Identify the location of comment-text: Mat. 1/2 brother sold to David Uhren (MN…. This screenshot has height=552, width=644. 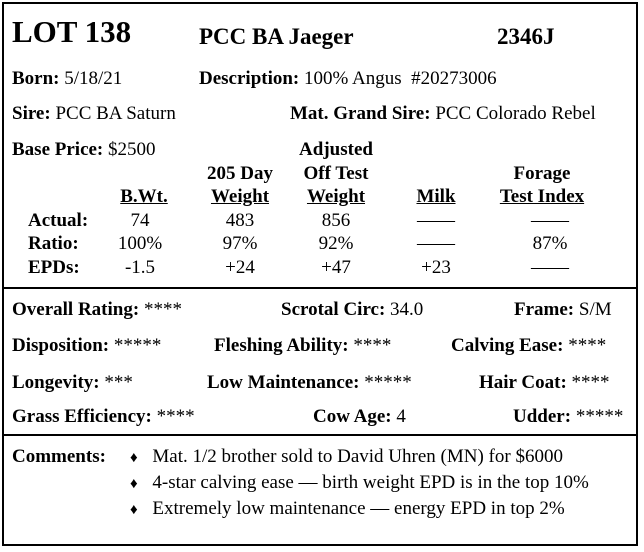
(357, 456).